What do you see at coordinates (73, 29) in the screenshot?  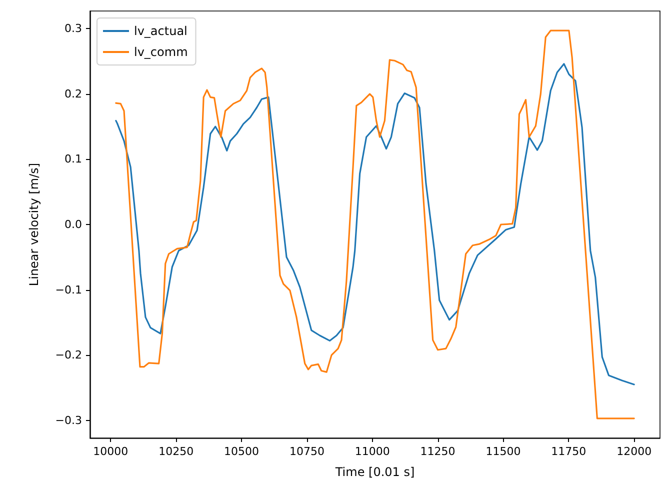 I see `y-tick-label: 0.3` at bounding box center [73, 29].